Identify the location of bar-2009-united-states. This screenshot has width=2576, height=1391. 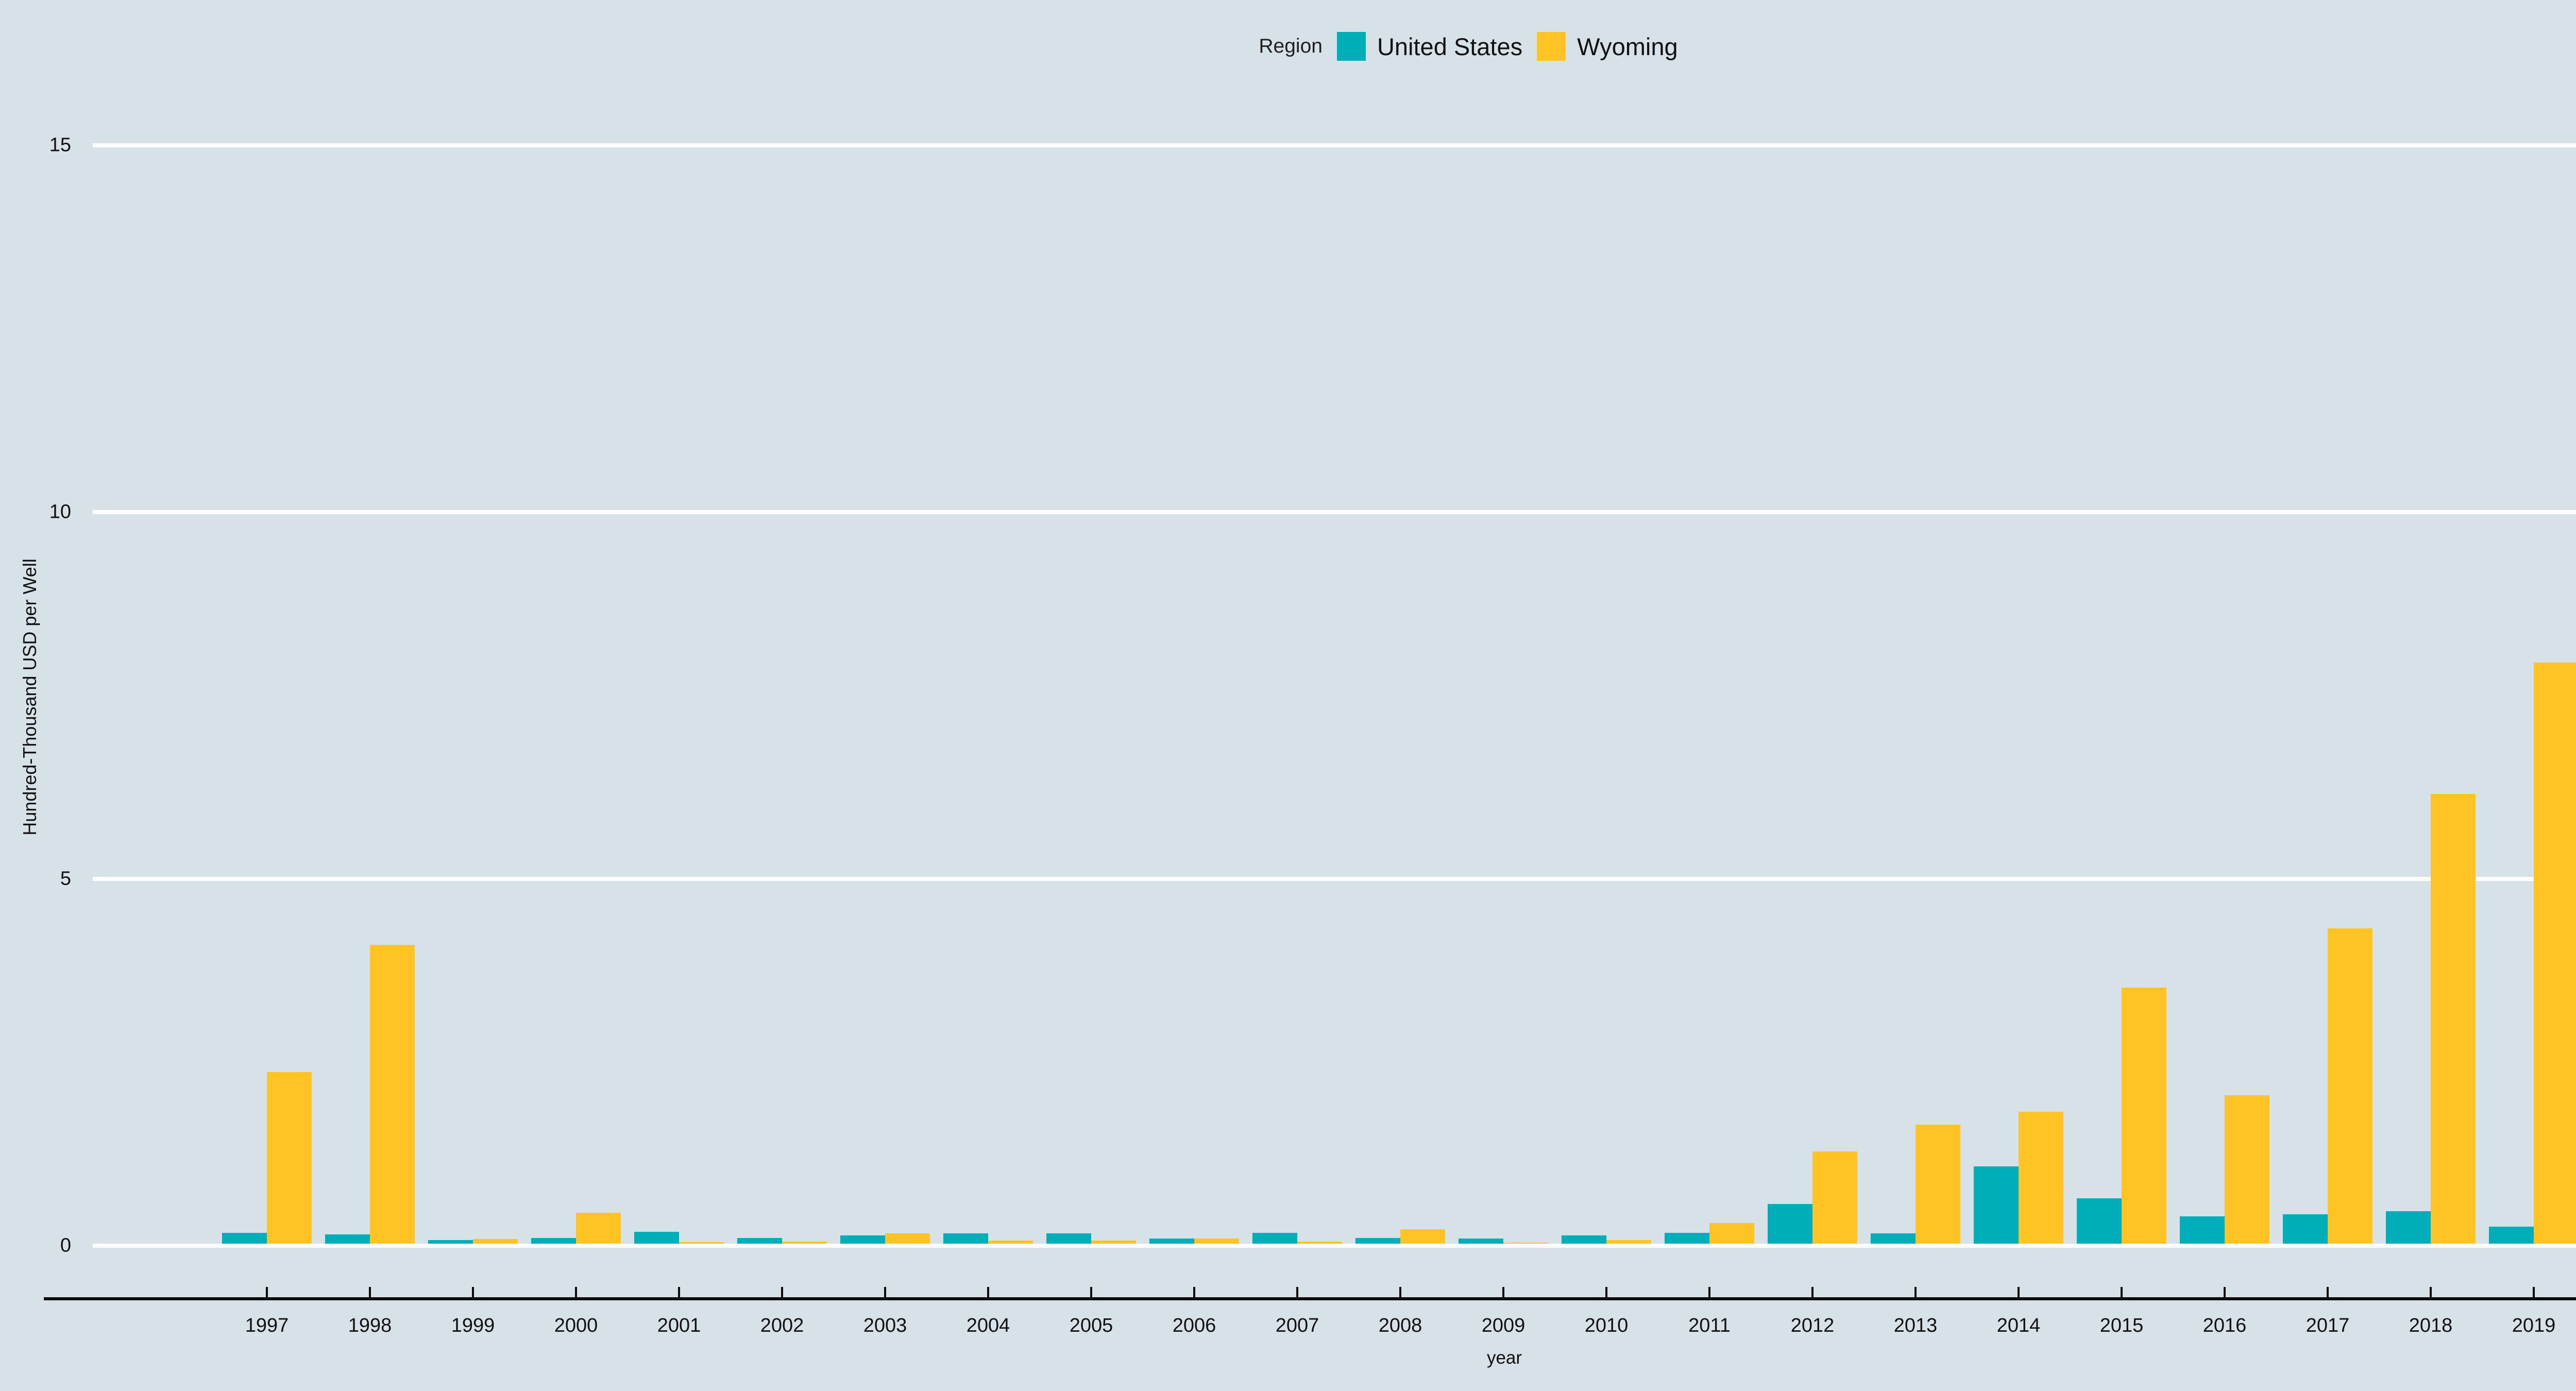
(1481, 1241).